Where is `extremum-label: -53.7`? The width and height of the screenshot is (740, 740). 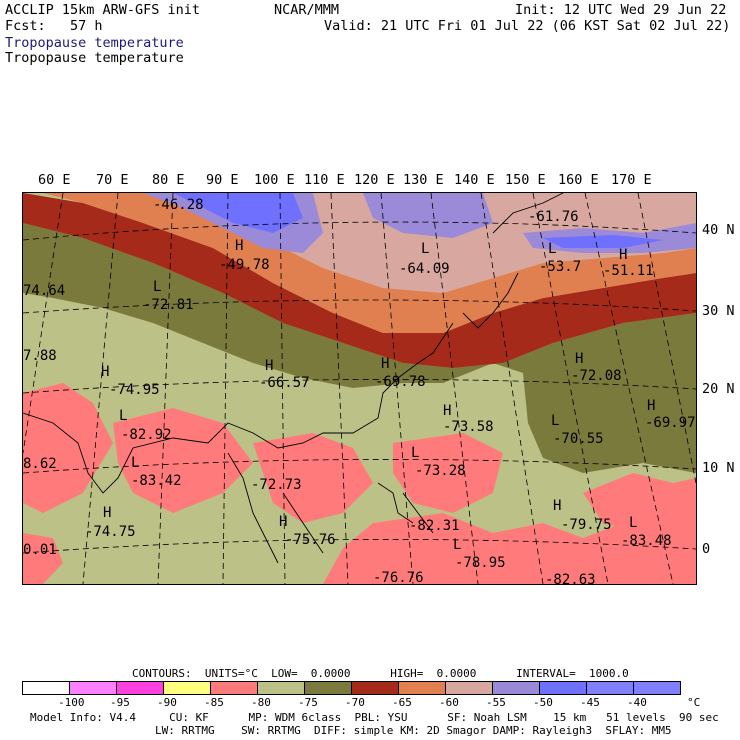
extremum-label: -53.7 is located at coordinates (560, 267).